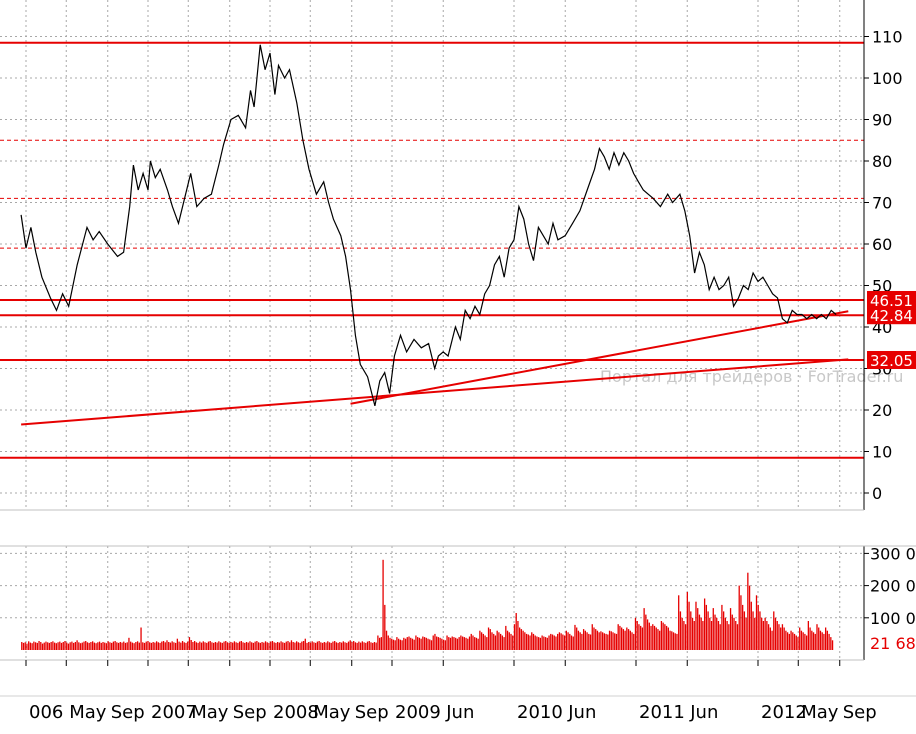 The height and width of the screenshot is (734, 916). What do you see at coordinates (332, 712) in the screenshot?
I see `x-tick-label-7: May` at bounding box center [332, 712].